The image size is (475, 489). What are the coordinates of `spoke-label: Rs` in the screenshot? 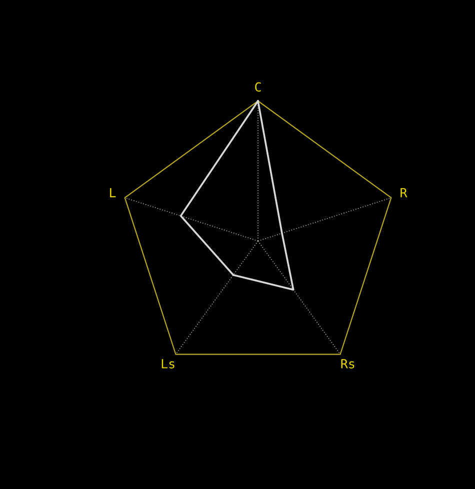 It's located at (347, 363).